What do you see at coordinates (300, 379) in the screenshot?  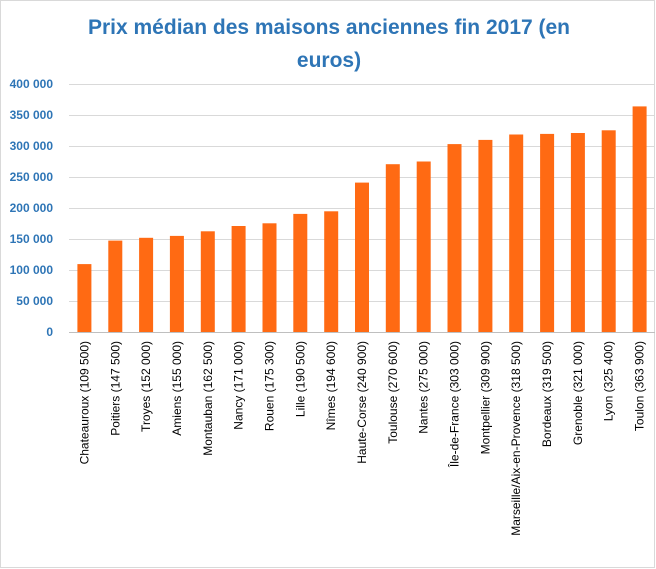 I see `x-tick-label: Lille (190 500)` at bounding box center [300, 379].